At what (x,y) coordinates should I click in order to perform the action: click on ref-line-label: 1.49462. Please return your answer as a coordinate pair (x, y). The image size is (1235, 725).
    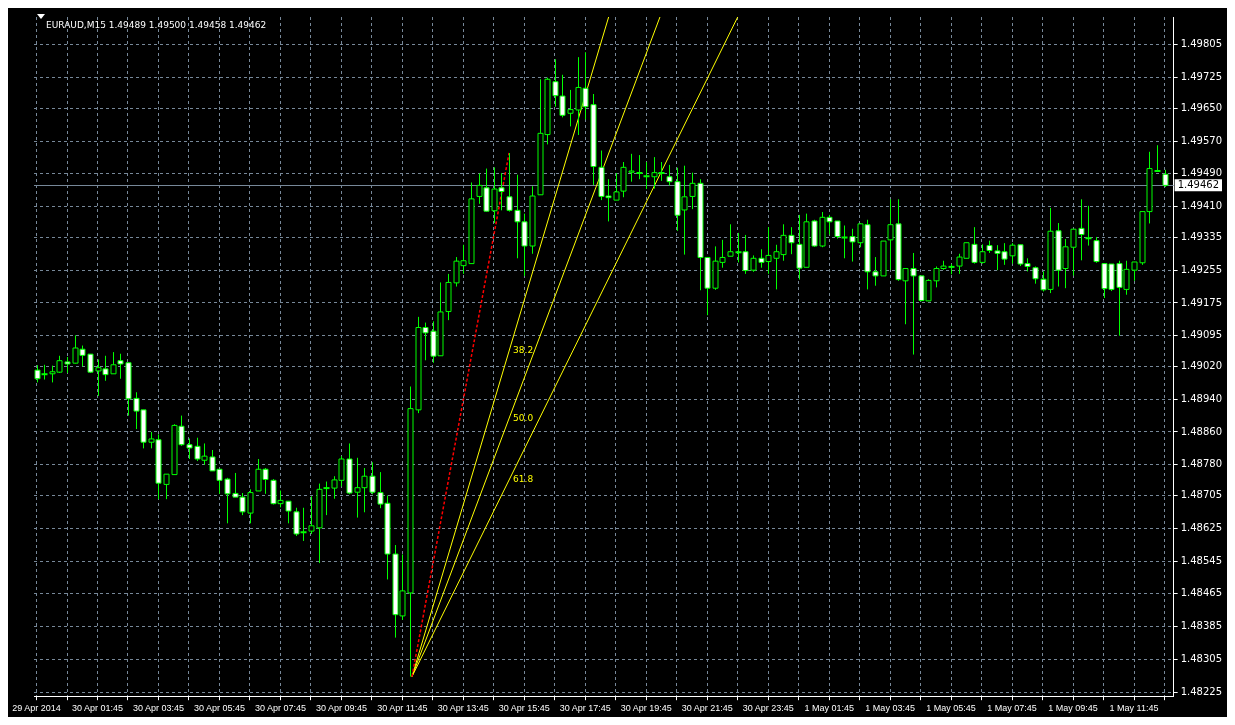
    Looking at the image, I should click on (1198, 184).